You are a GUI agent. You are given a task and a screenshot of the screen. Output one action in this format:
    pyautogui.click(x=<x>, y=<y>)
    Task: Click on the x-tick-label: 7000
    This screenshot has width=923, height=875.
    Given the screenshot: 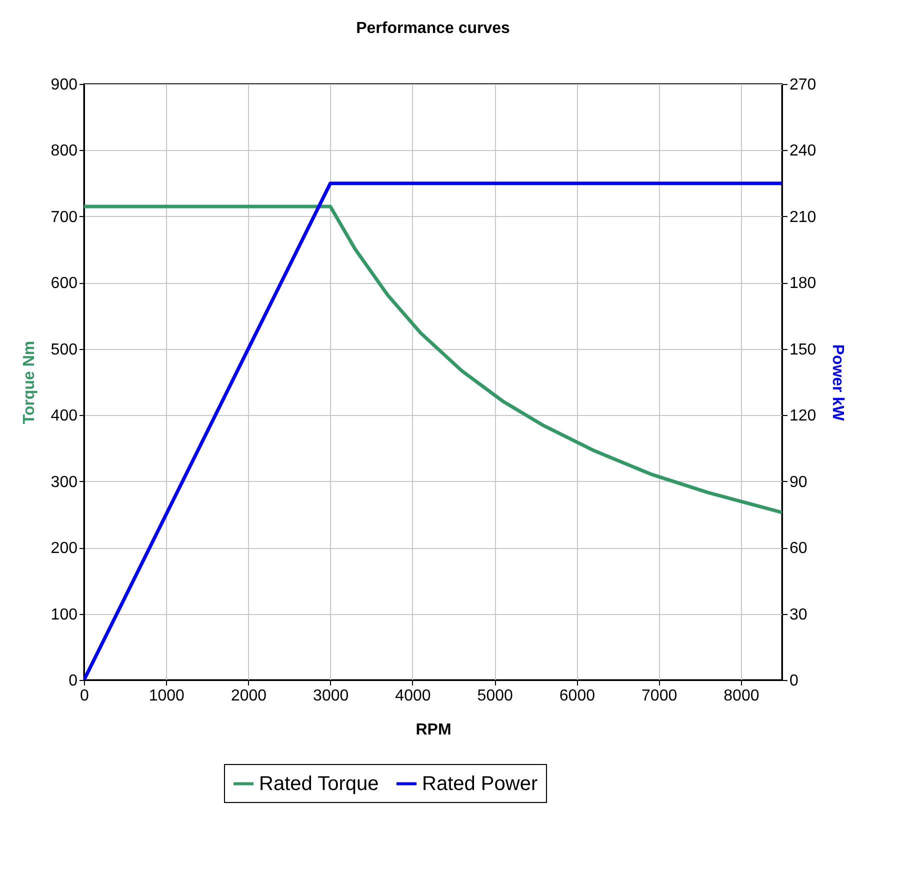 What is the action you would take?
    pyautogui.click(x=660, y=696)
    